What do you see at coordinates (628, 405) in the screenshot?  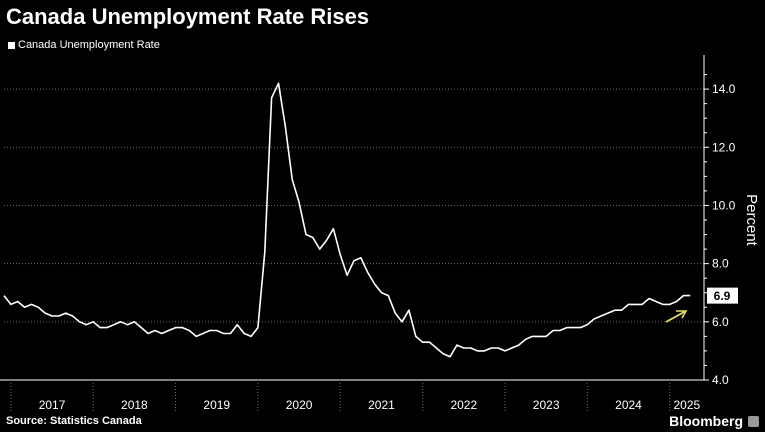 I see `x-tick-label: 2024` at bounding box center [628, 405].